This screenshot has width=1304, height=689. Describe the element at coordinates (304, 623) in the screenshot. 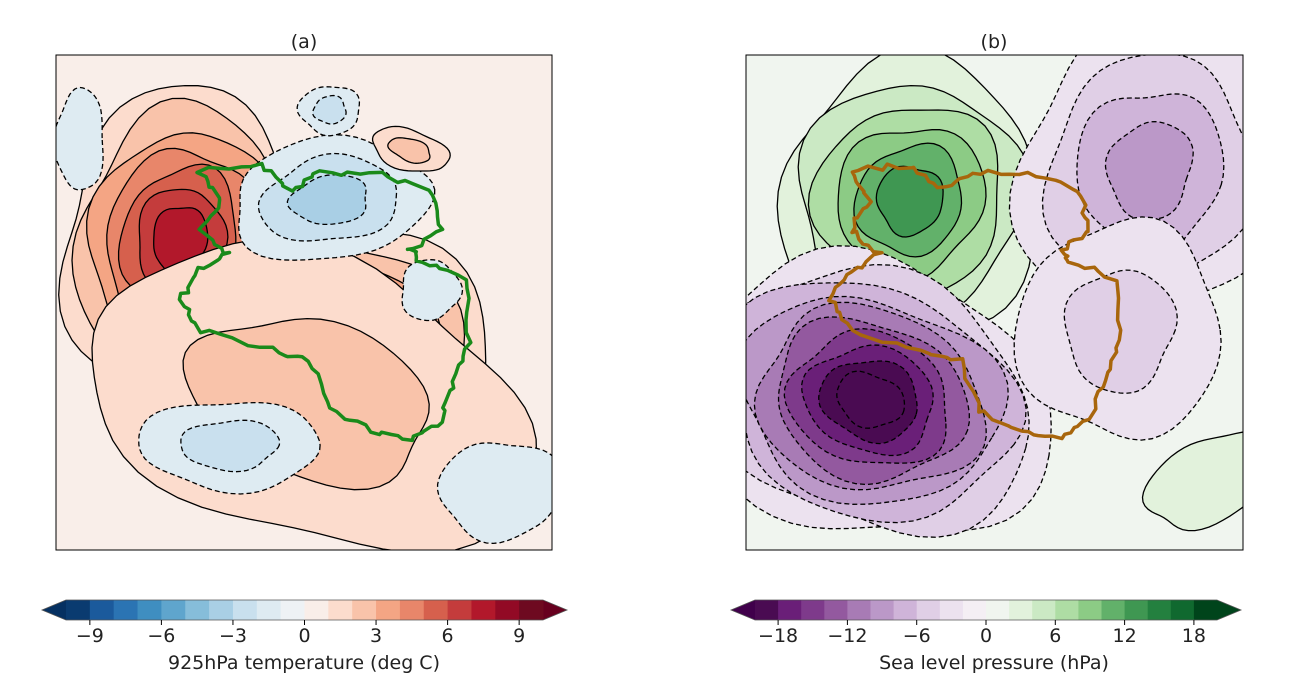

I see `colorbar-a: −9 −6 −3 0 3 6 9` at that location.